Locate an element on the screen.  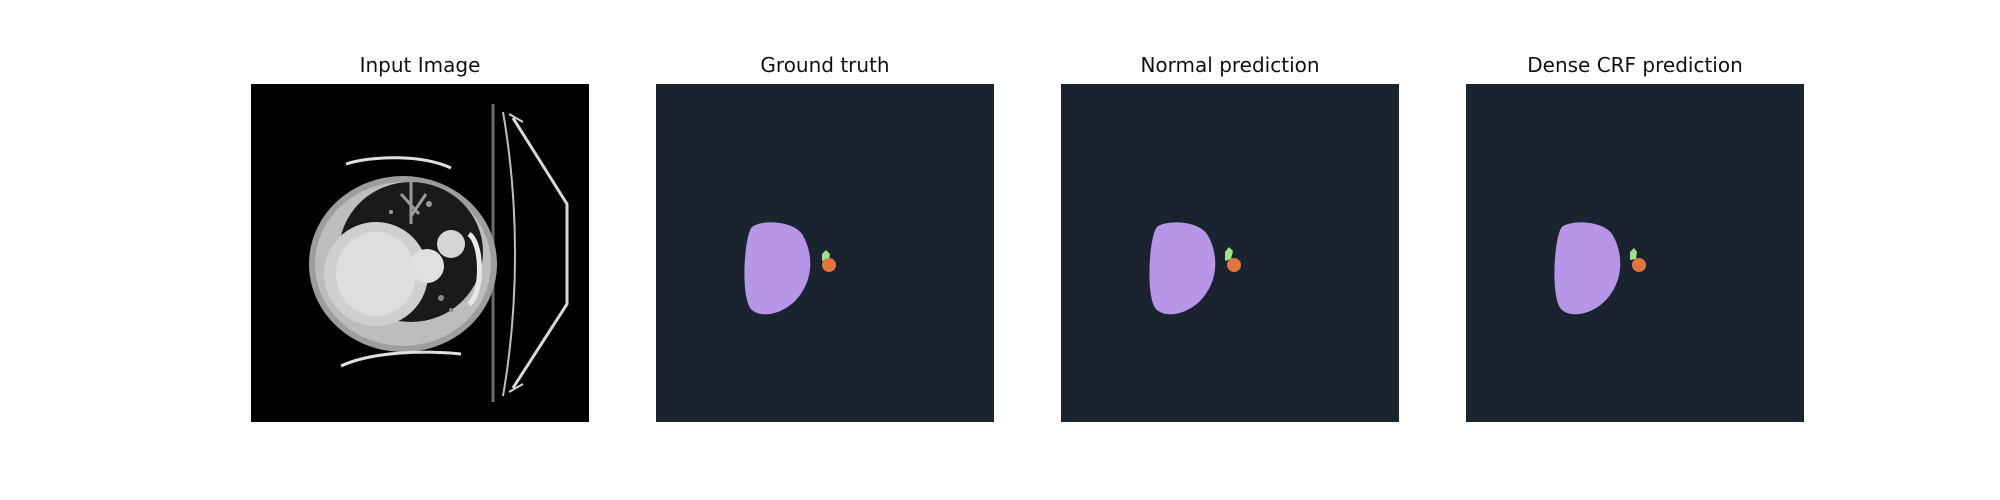
ct-slice-image is located at coordinates (420, 253).